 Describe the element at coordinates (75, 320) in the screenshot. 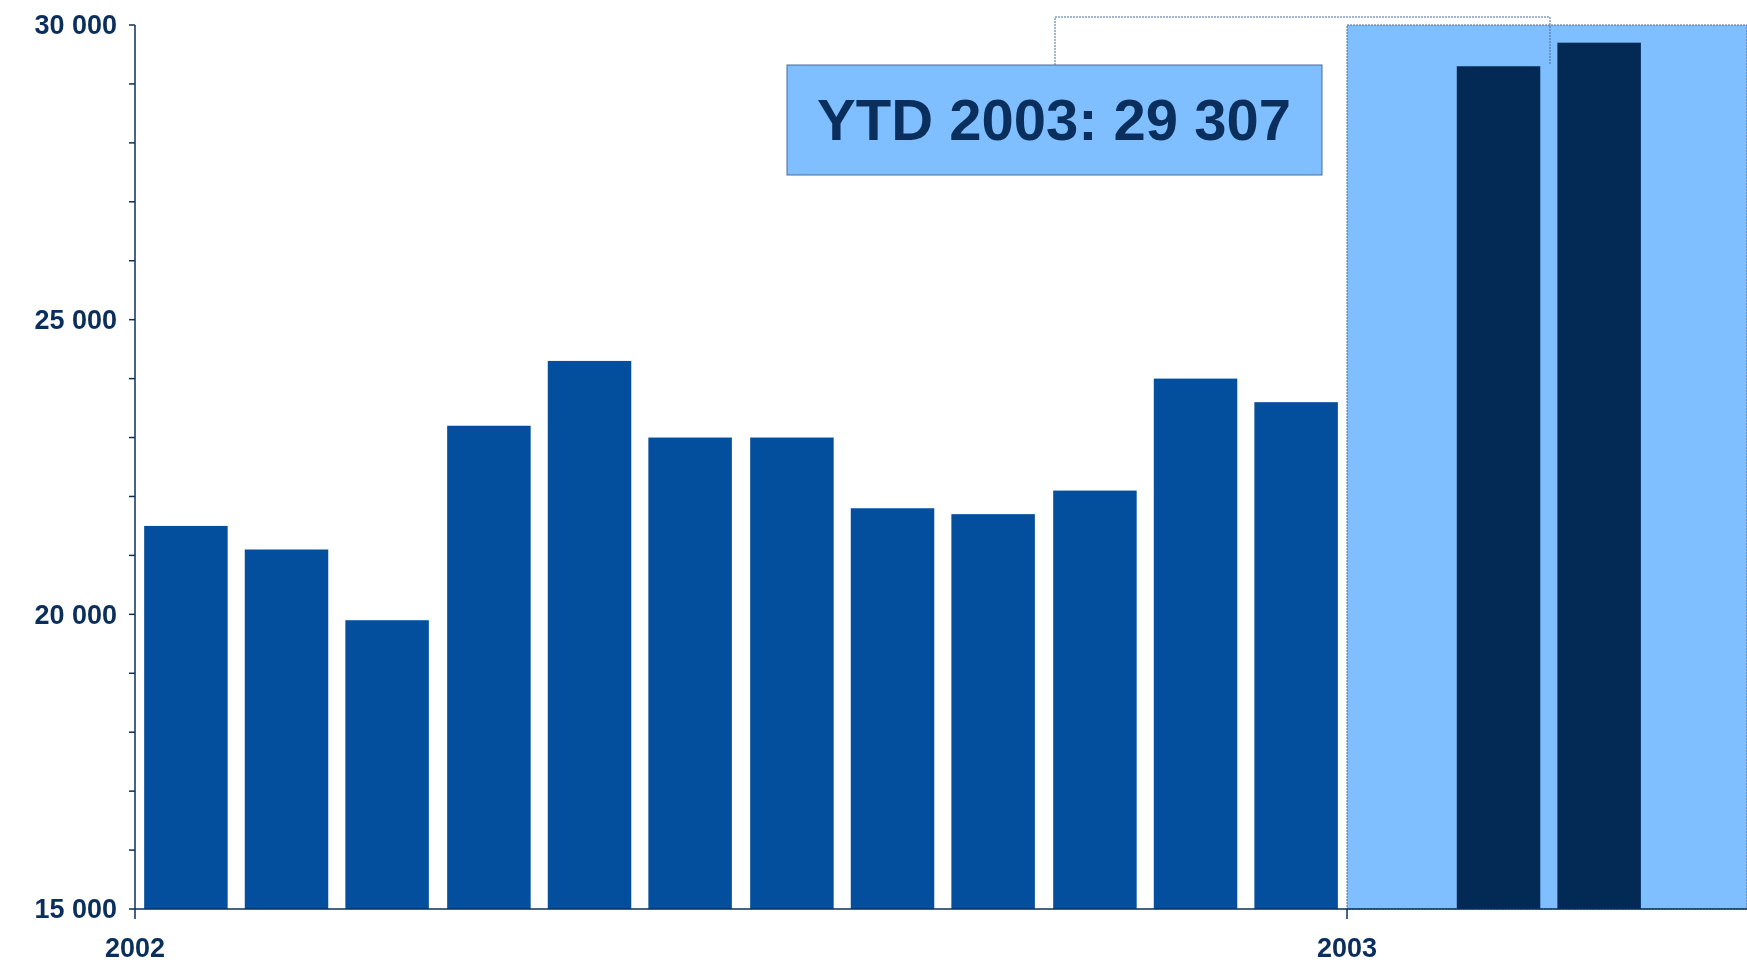

I see `y-tick-label: 25 000` at that location.